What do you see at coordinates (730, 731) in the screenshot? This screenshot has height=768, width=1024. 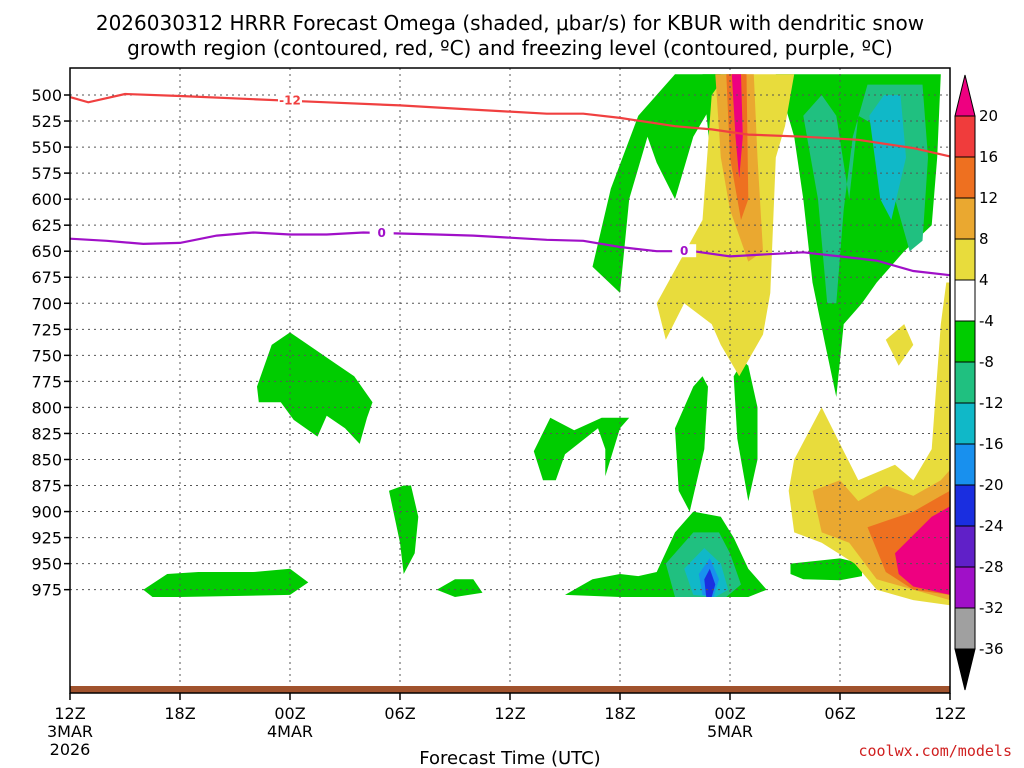 I see `x-tick-date-36: 5MAR` at bounding box center [730, 731].